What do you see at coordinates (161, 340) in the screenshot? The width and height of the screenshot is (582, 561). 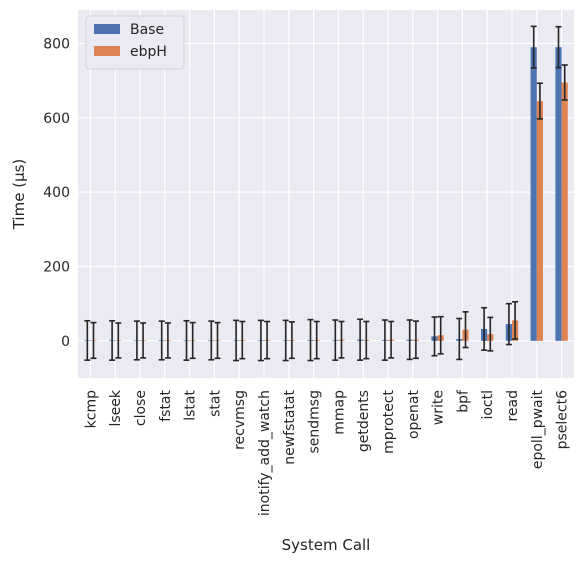 I see `error-bar-base-fstat` at bounding box center [161, 340].